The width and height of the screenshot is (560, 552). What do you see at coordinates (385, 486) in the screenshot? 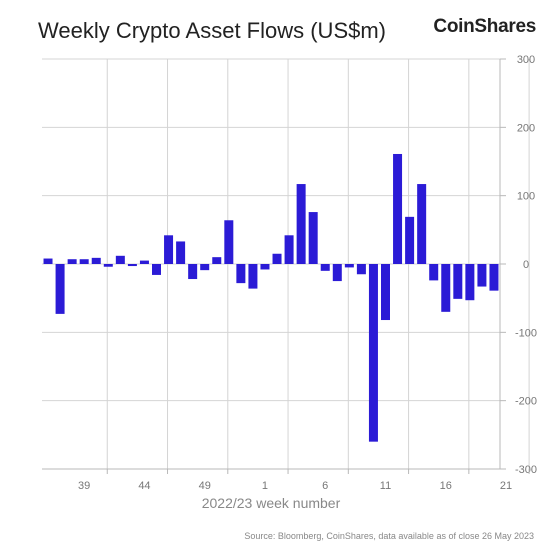
I see `x-tick-label: 11` at bounding box center [385, 486].